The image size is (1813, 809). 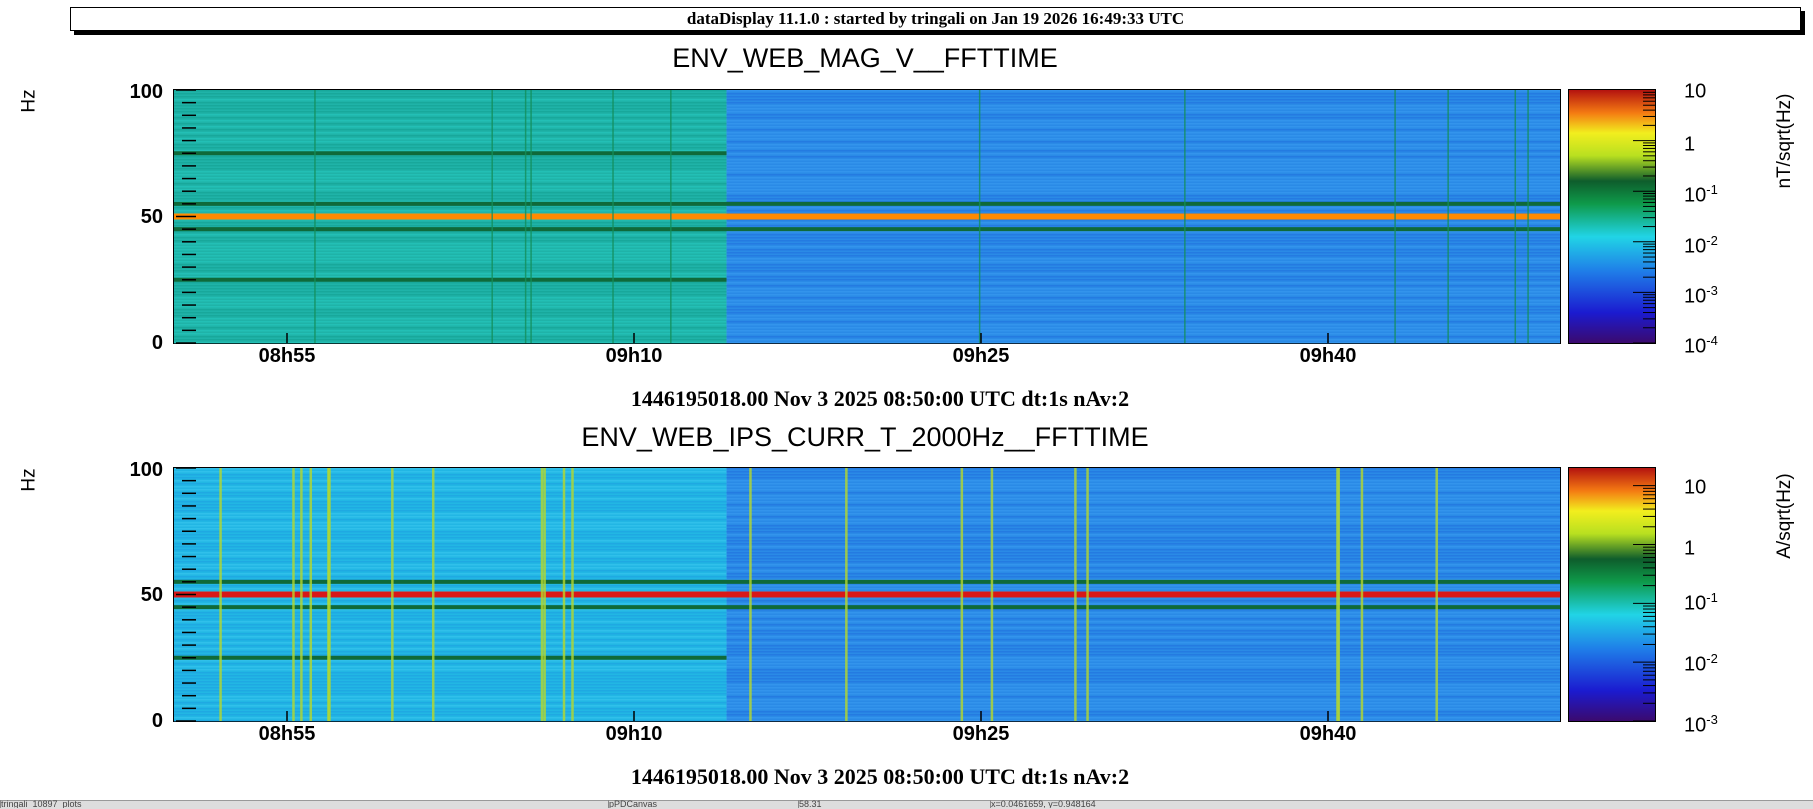 I want to click on plot1-ytick-0: 0, so click(x=157, y=343).